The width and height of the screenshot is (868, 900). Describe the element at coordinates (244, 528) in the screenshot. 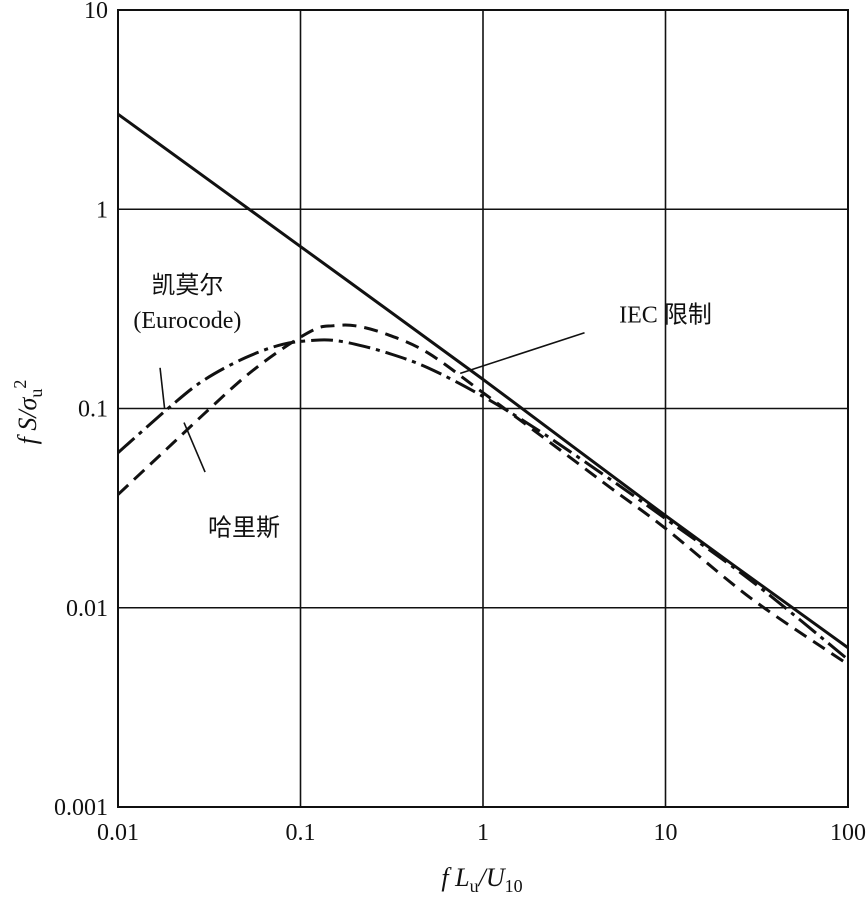

I see `annotation-label: 哈里斯` at that location.